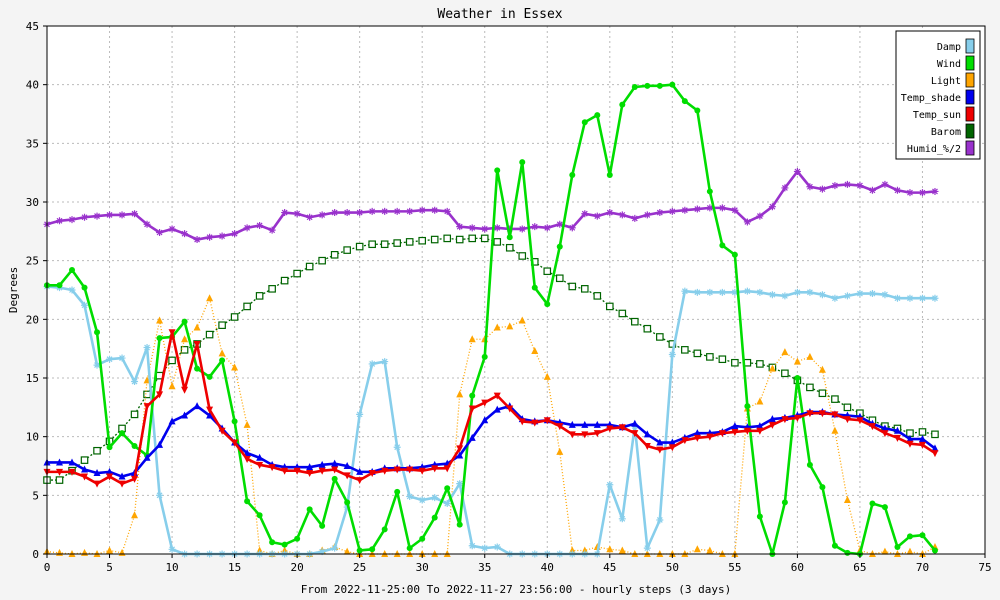  Describe the element at coordinates (35, 495) in the screenshot. I see `y-tick-label: 5` at that location.